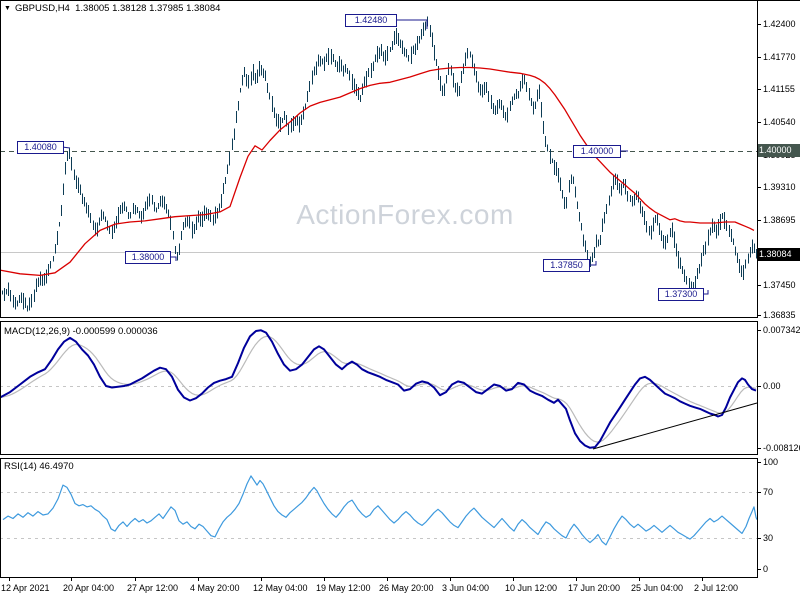 This screenshot has width=800, height=600. What do you see at coordinates (779, 315) in the screenshot?
I see `price-axis-label: 1.36835` at bounding box center [779, 315].